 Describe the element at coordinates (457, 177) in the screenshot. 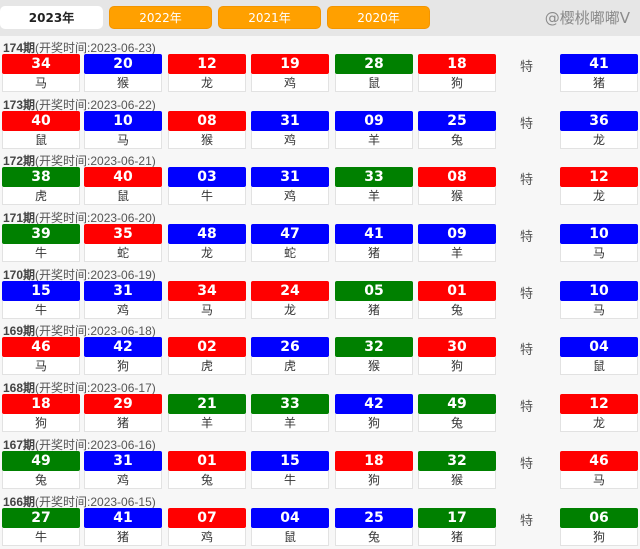

I see `ball-number: 08` at that location.